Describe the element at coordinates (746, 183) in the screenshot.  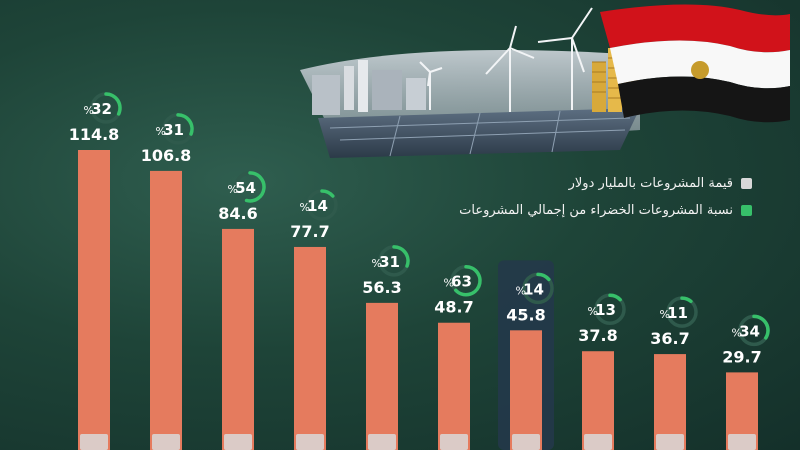
I see `legend-swatch-value` at that location.